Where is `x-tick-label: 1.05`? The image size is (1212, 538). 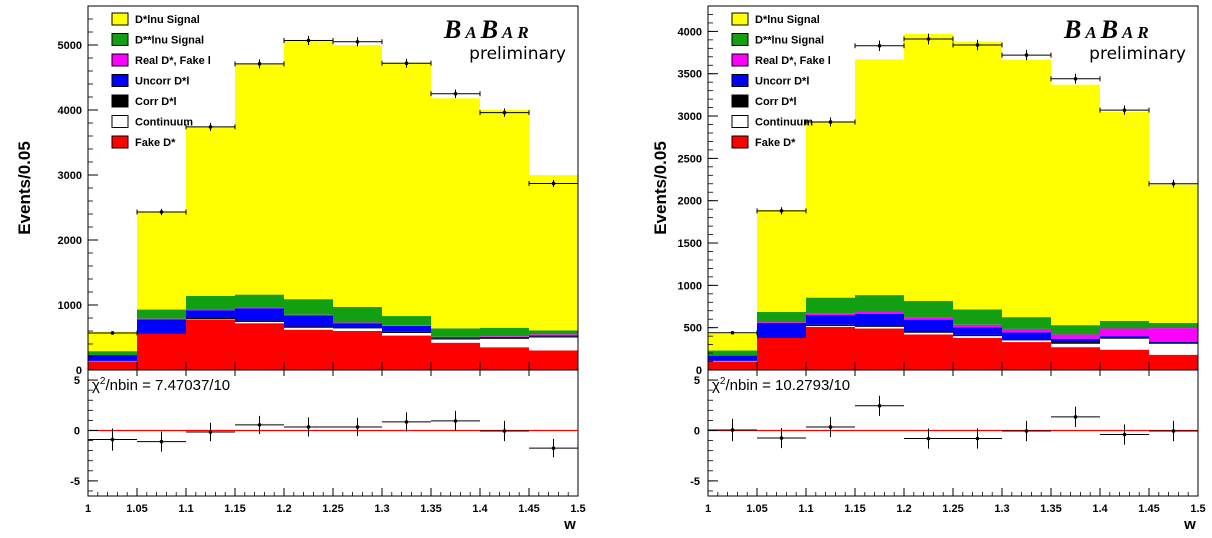
x-tick-label: 1.05 is located at coordinates (756, 509).